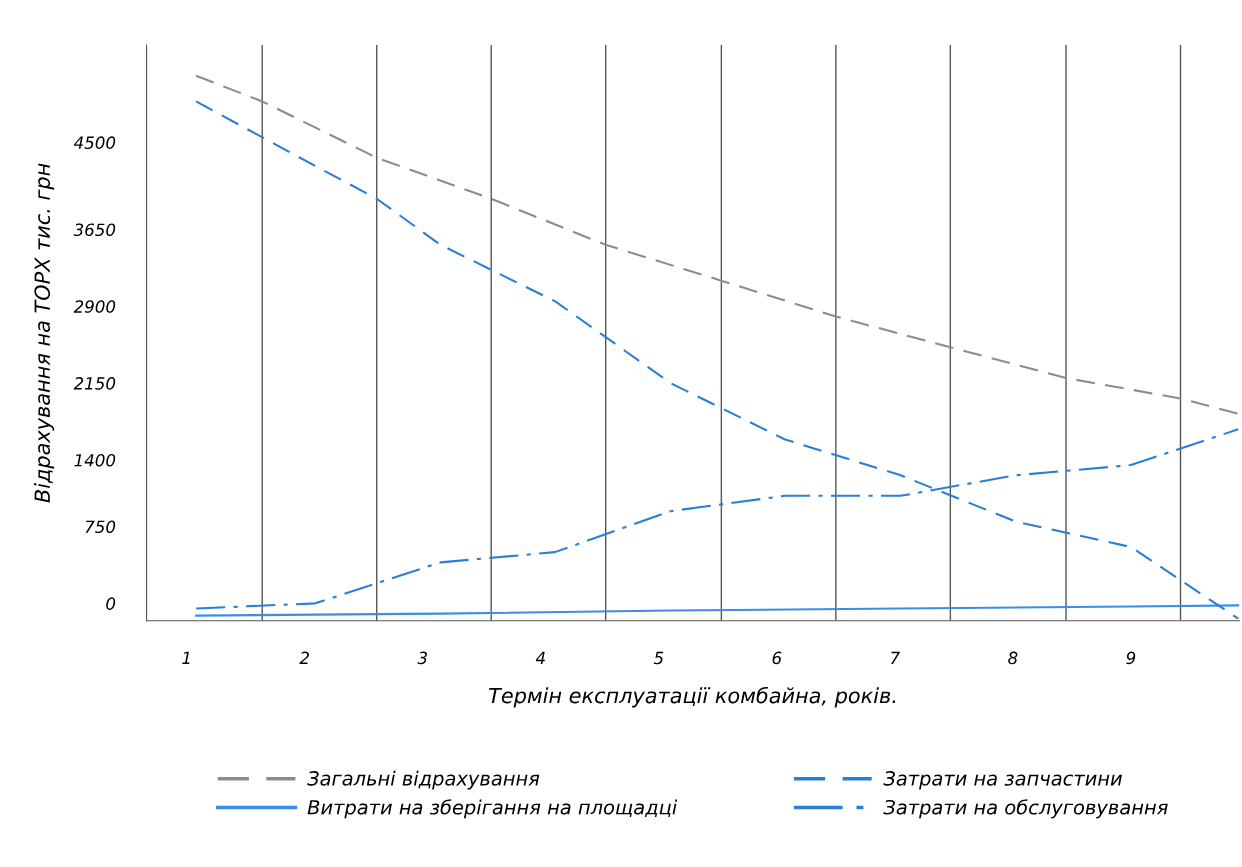 The image size is (1242, 867). I want to click on legend-label: Витрати на зберігання на площадці, so click(492, 809).